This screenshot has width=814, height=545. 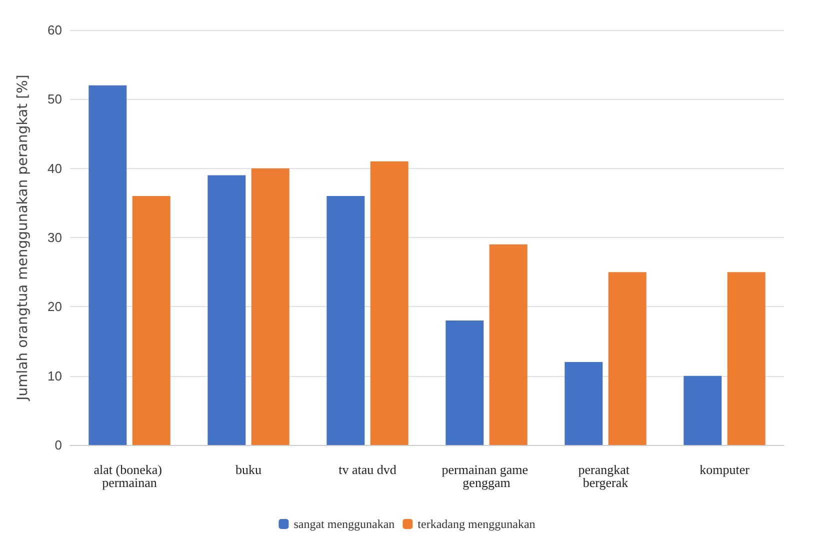 What do you see at coordinates (344, 524) in the screenshot?
I see `legend-label: sangat menggunakan` at bounding box center [344, 524].